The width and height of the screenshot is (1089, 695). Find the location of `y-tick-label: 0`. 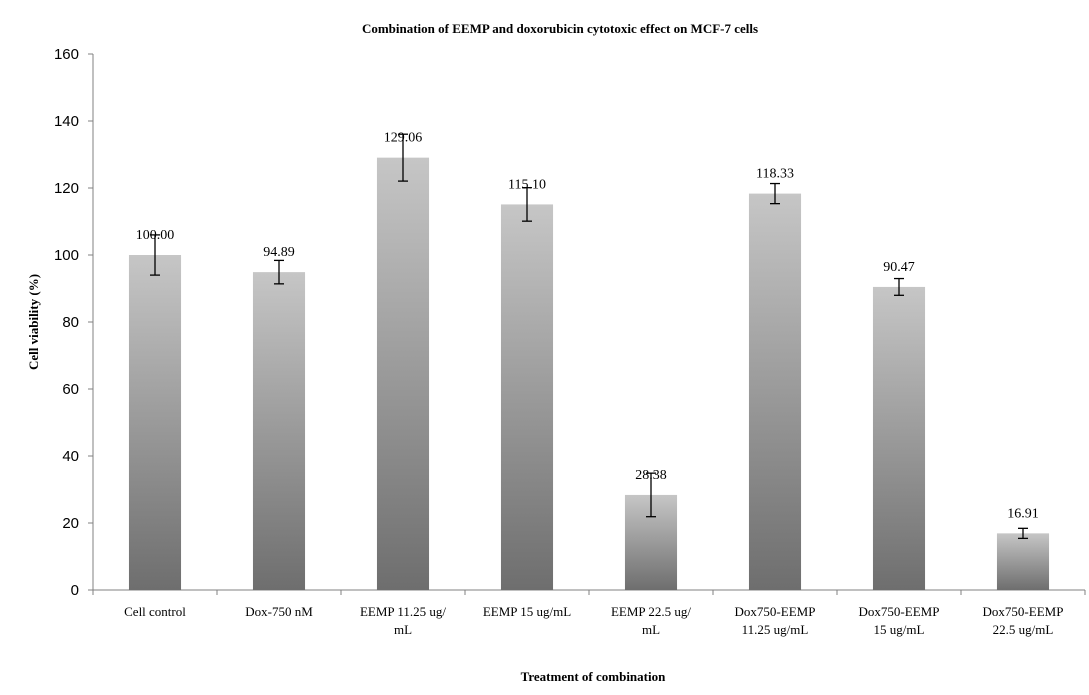

y-tick-label: 0 is located at coordinates (75, 590).